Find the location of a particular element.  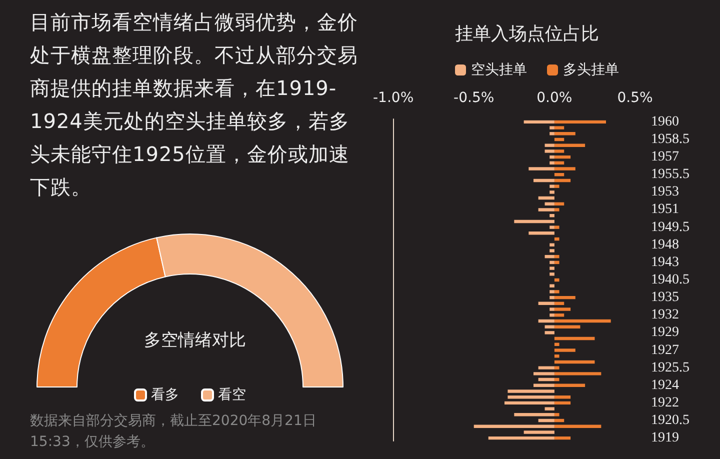

y-tick-label: 1951 is located at coordinates (665, 210).